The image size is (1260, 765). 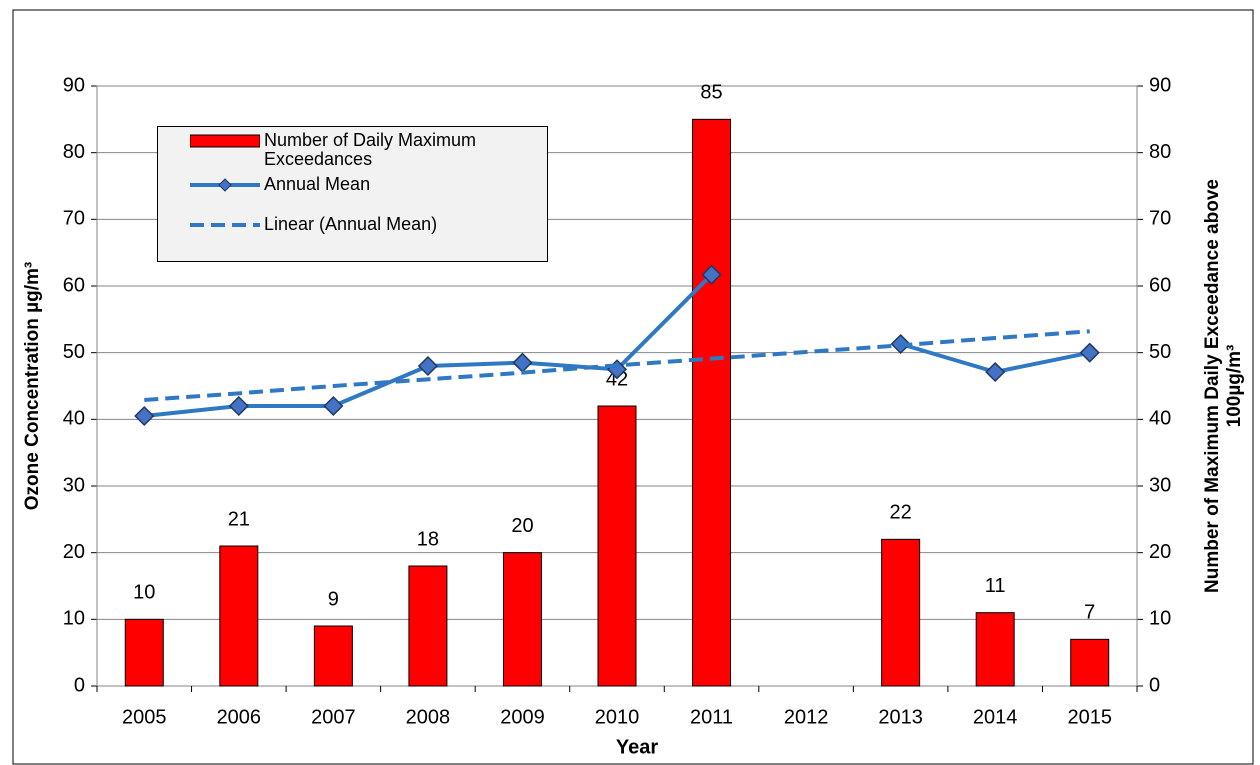 I want to click on y2-tick-label: 70, so click(x=1160, y=219).